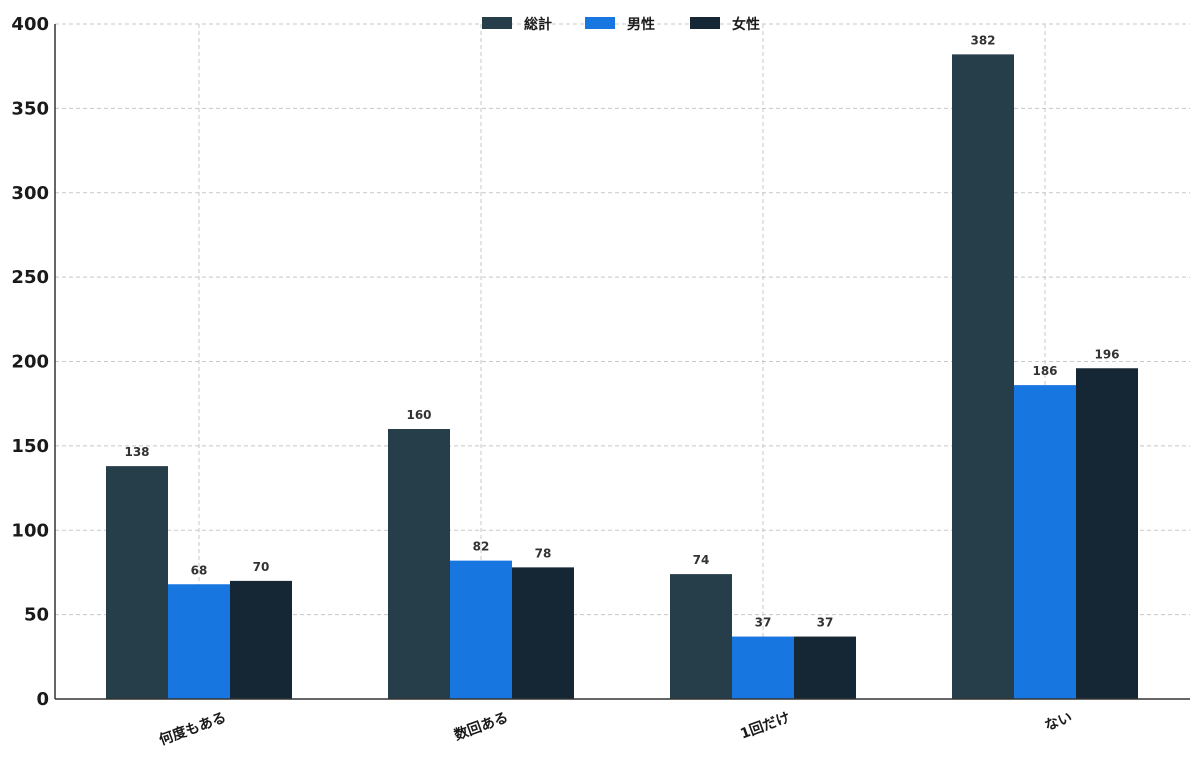  Describe the element at coordinates (30, 24) in the screenshot. I see `y-tick-label: 400` at that location.